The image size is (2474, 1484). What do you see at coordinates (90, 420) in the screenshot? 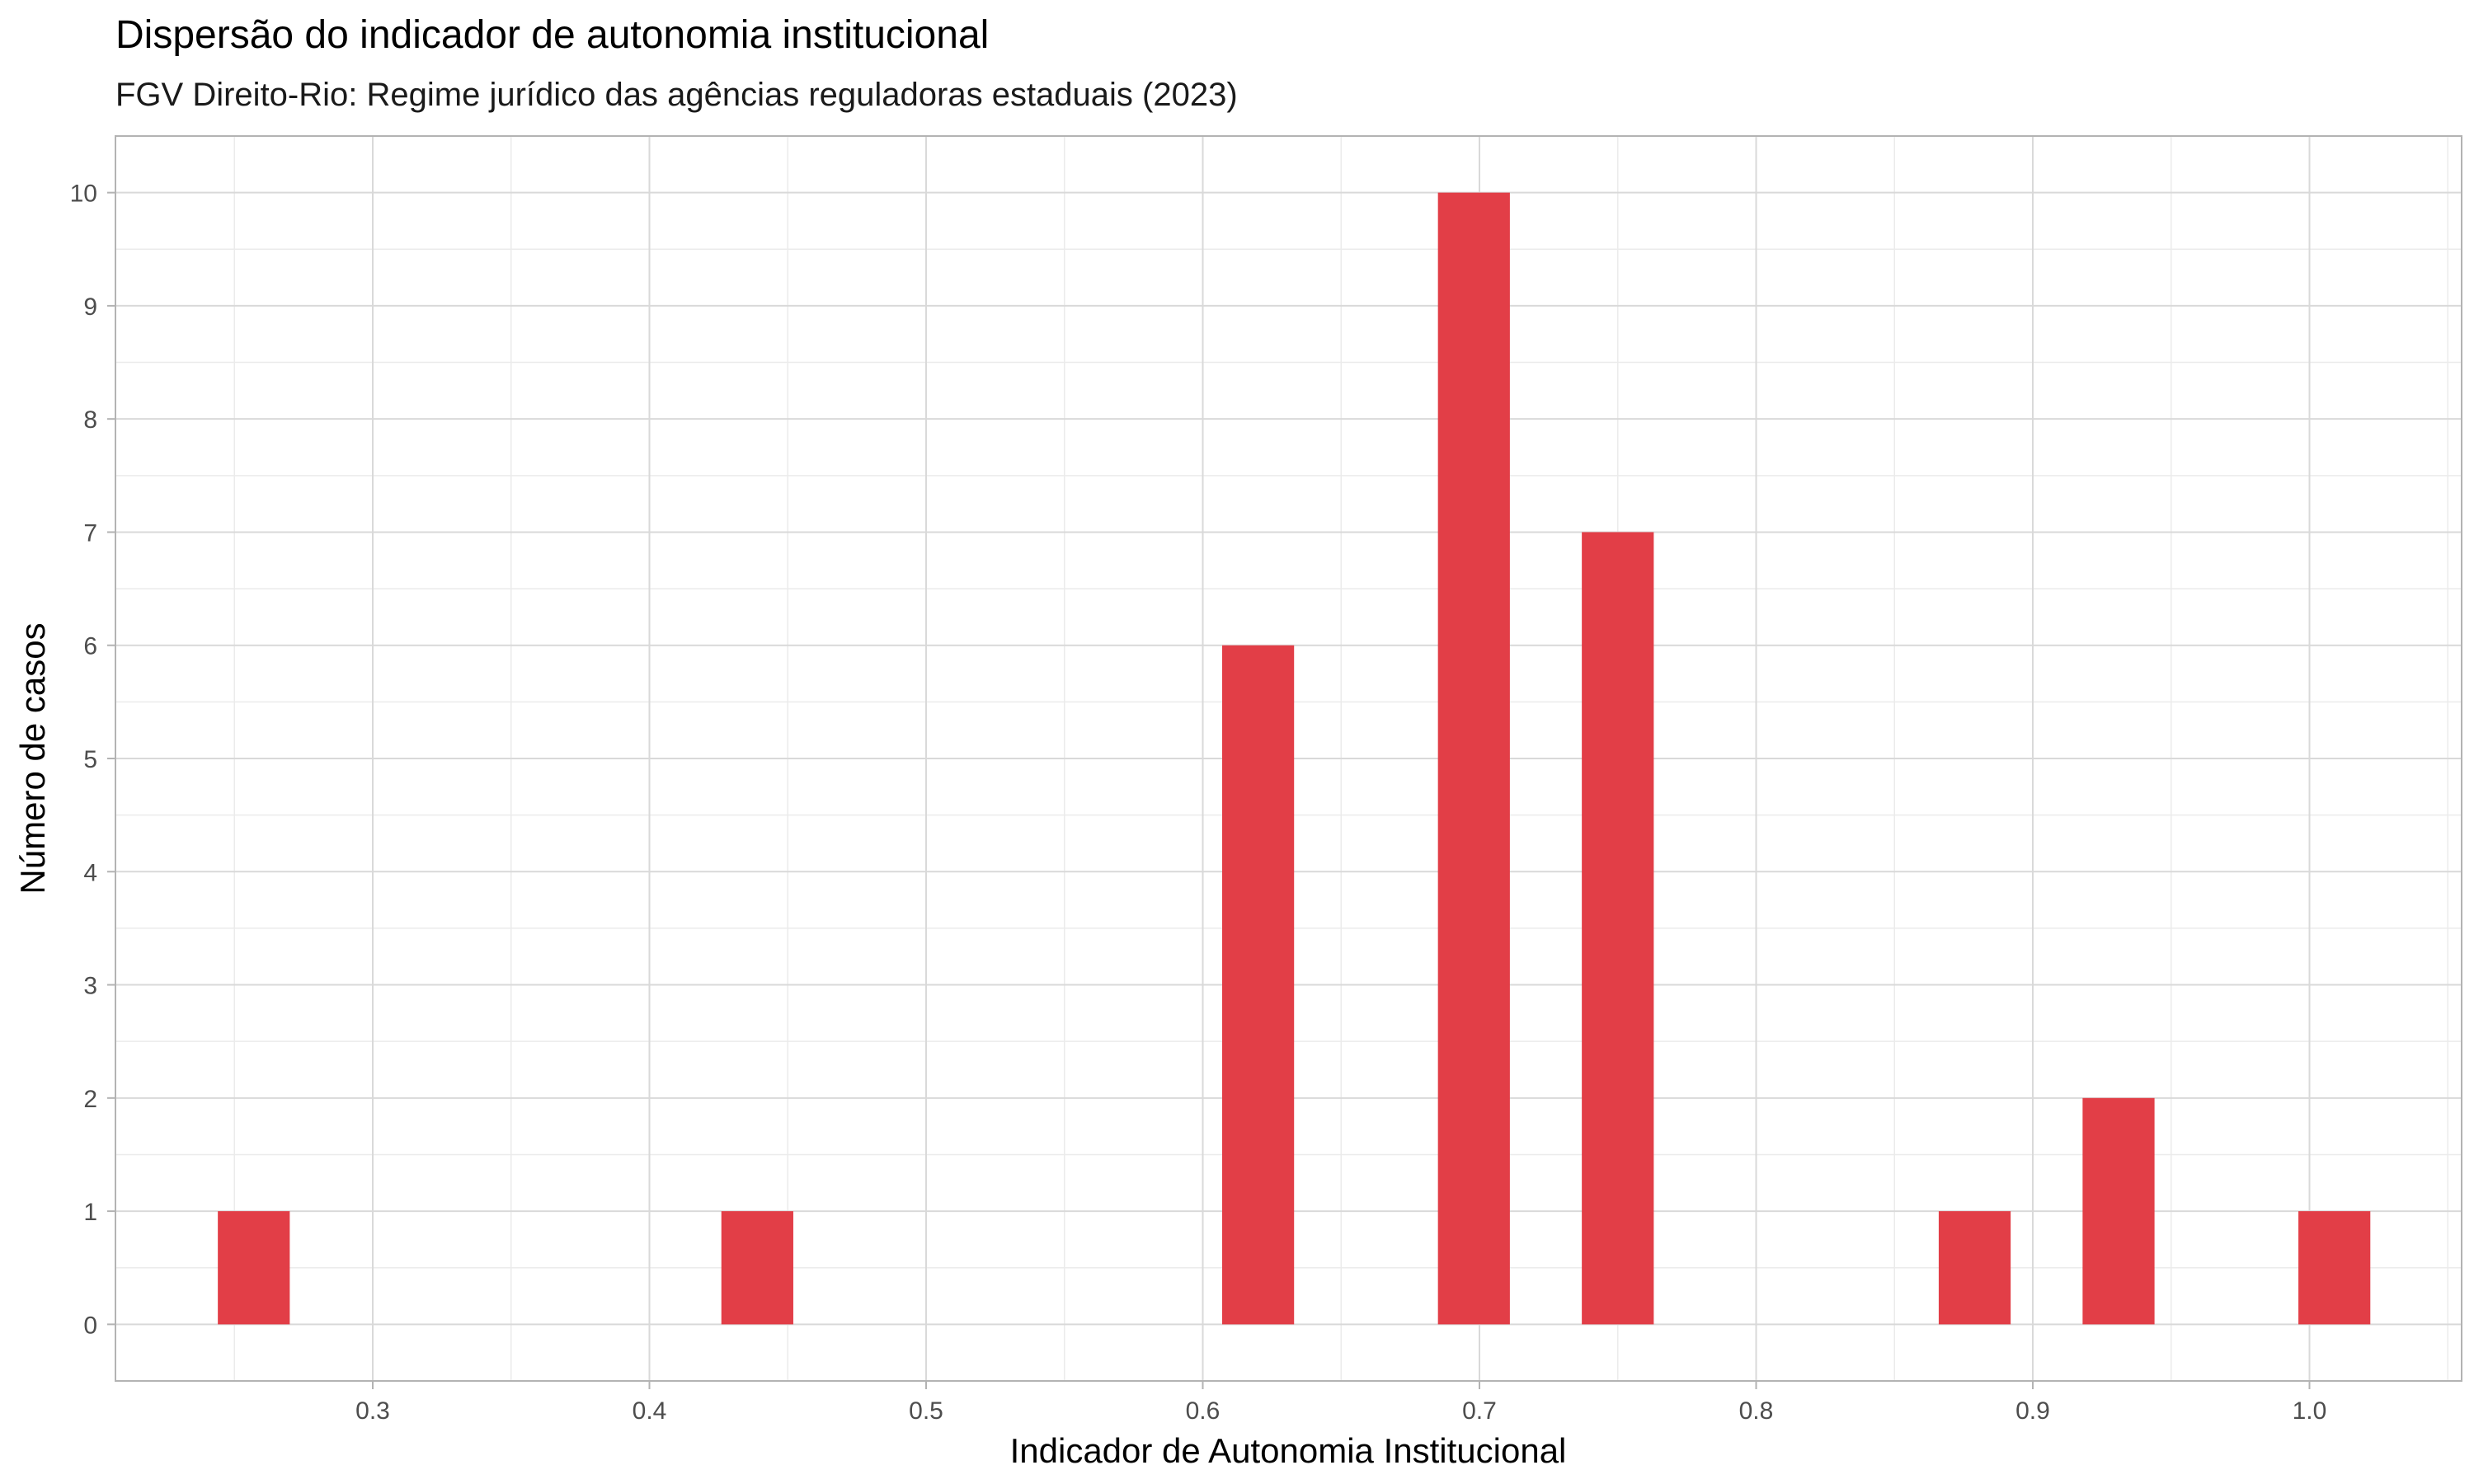
I see `y-tick-label: 8` at bounding box center [90, 420].